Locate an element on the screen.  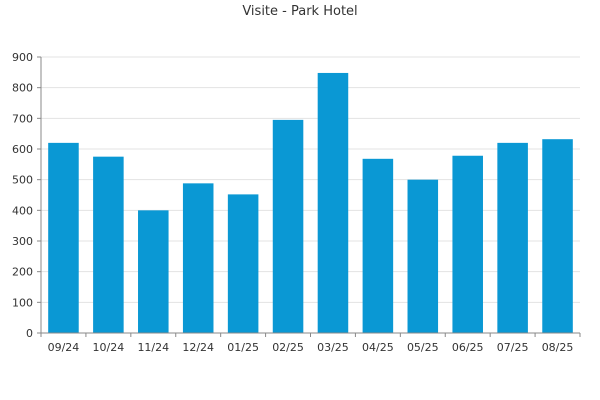
y-tick-label: 600 is located at coordinates (22, 149).